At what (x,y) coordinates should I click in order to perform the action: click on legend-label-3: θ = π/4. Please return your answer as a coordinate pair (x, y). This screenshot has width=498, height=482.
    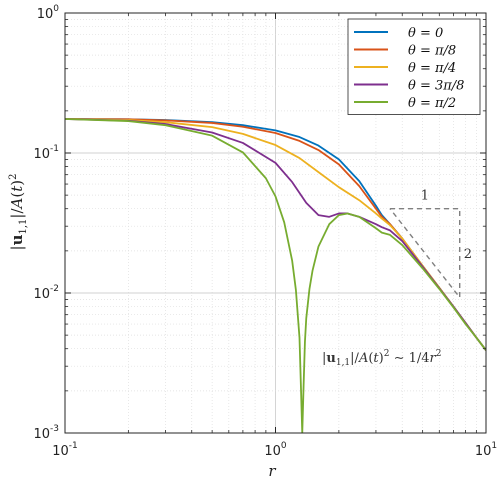
    Looking at the image, I should click on (432, 68).